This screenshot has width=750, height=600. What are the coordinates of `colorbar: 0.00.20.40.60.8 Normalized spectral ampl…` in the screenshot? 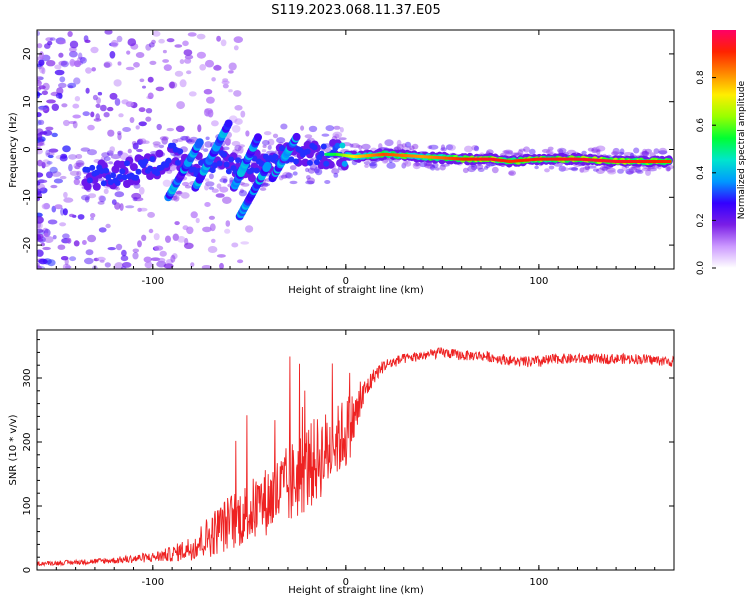 It's located at (721, 152).